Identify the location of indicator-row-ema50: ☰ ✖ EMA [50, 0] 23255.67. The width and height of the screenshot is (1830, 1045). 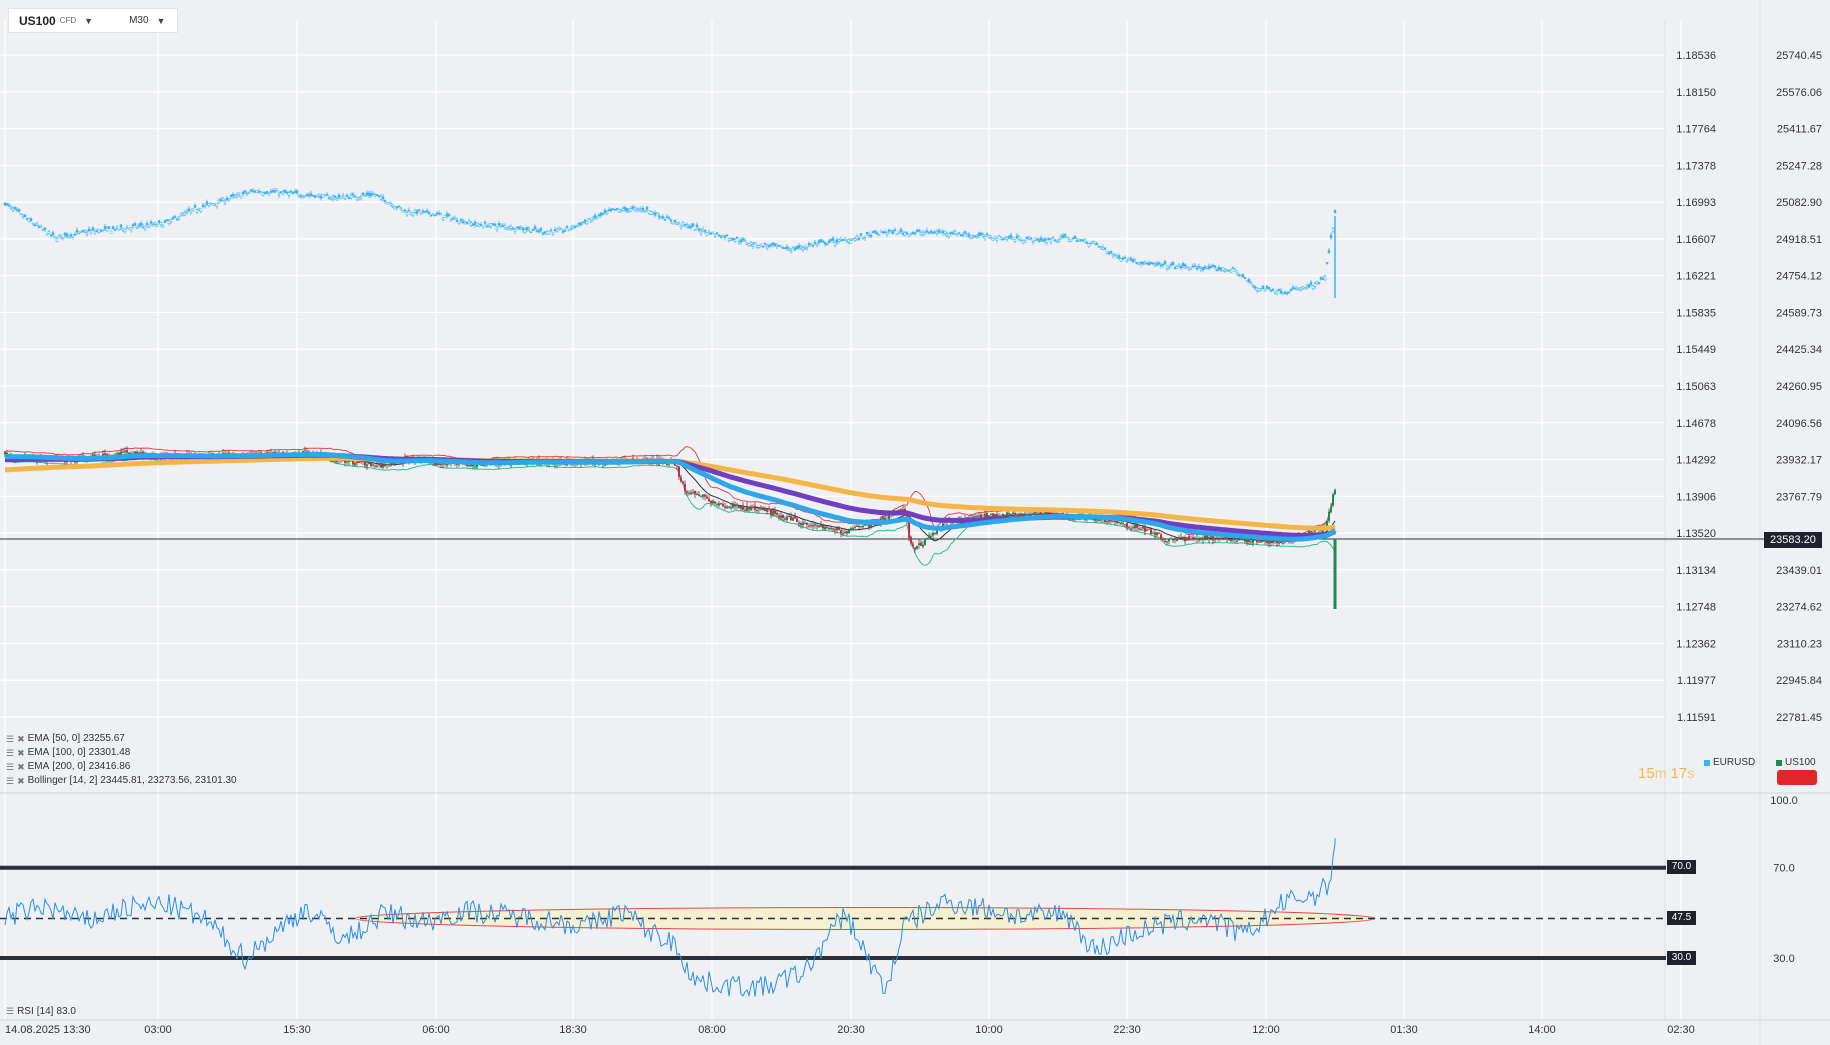
(121, 739).